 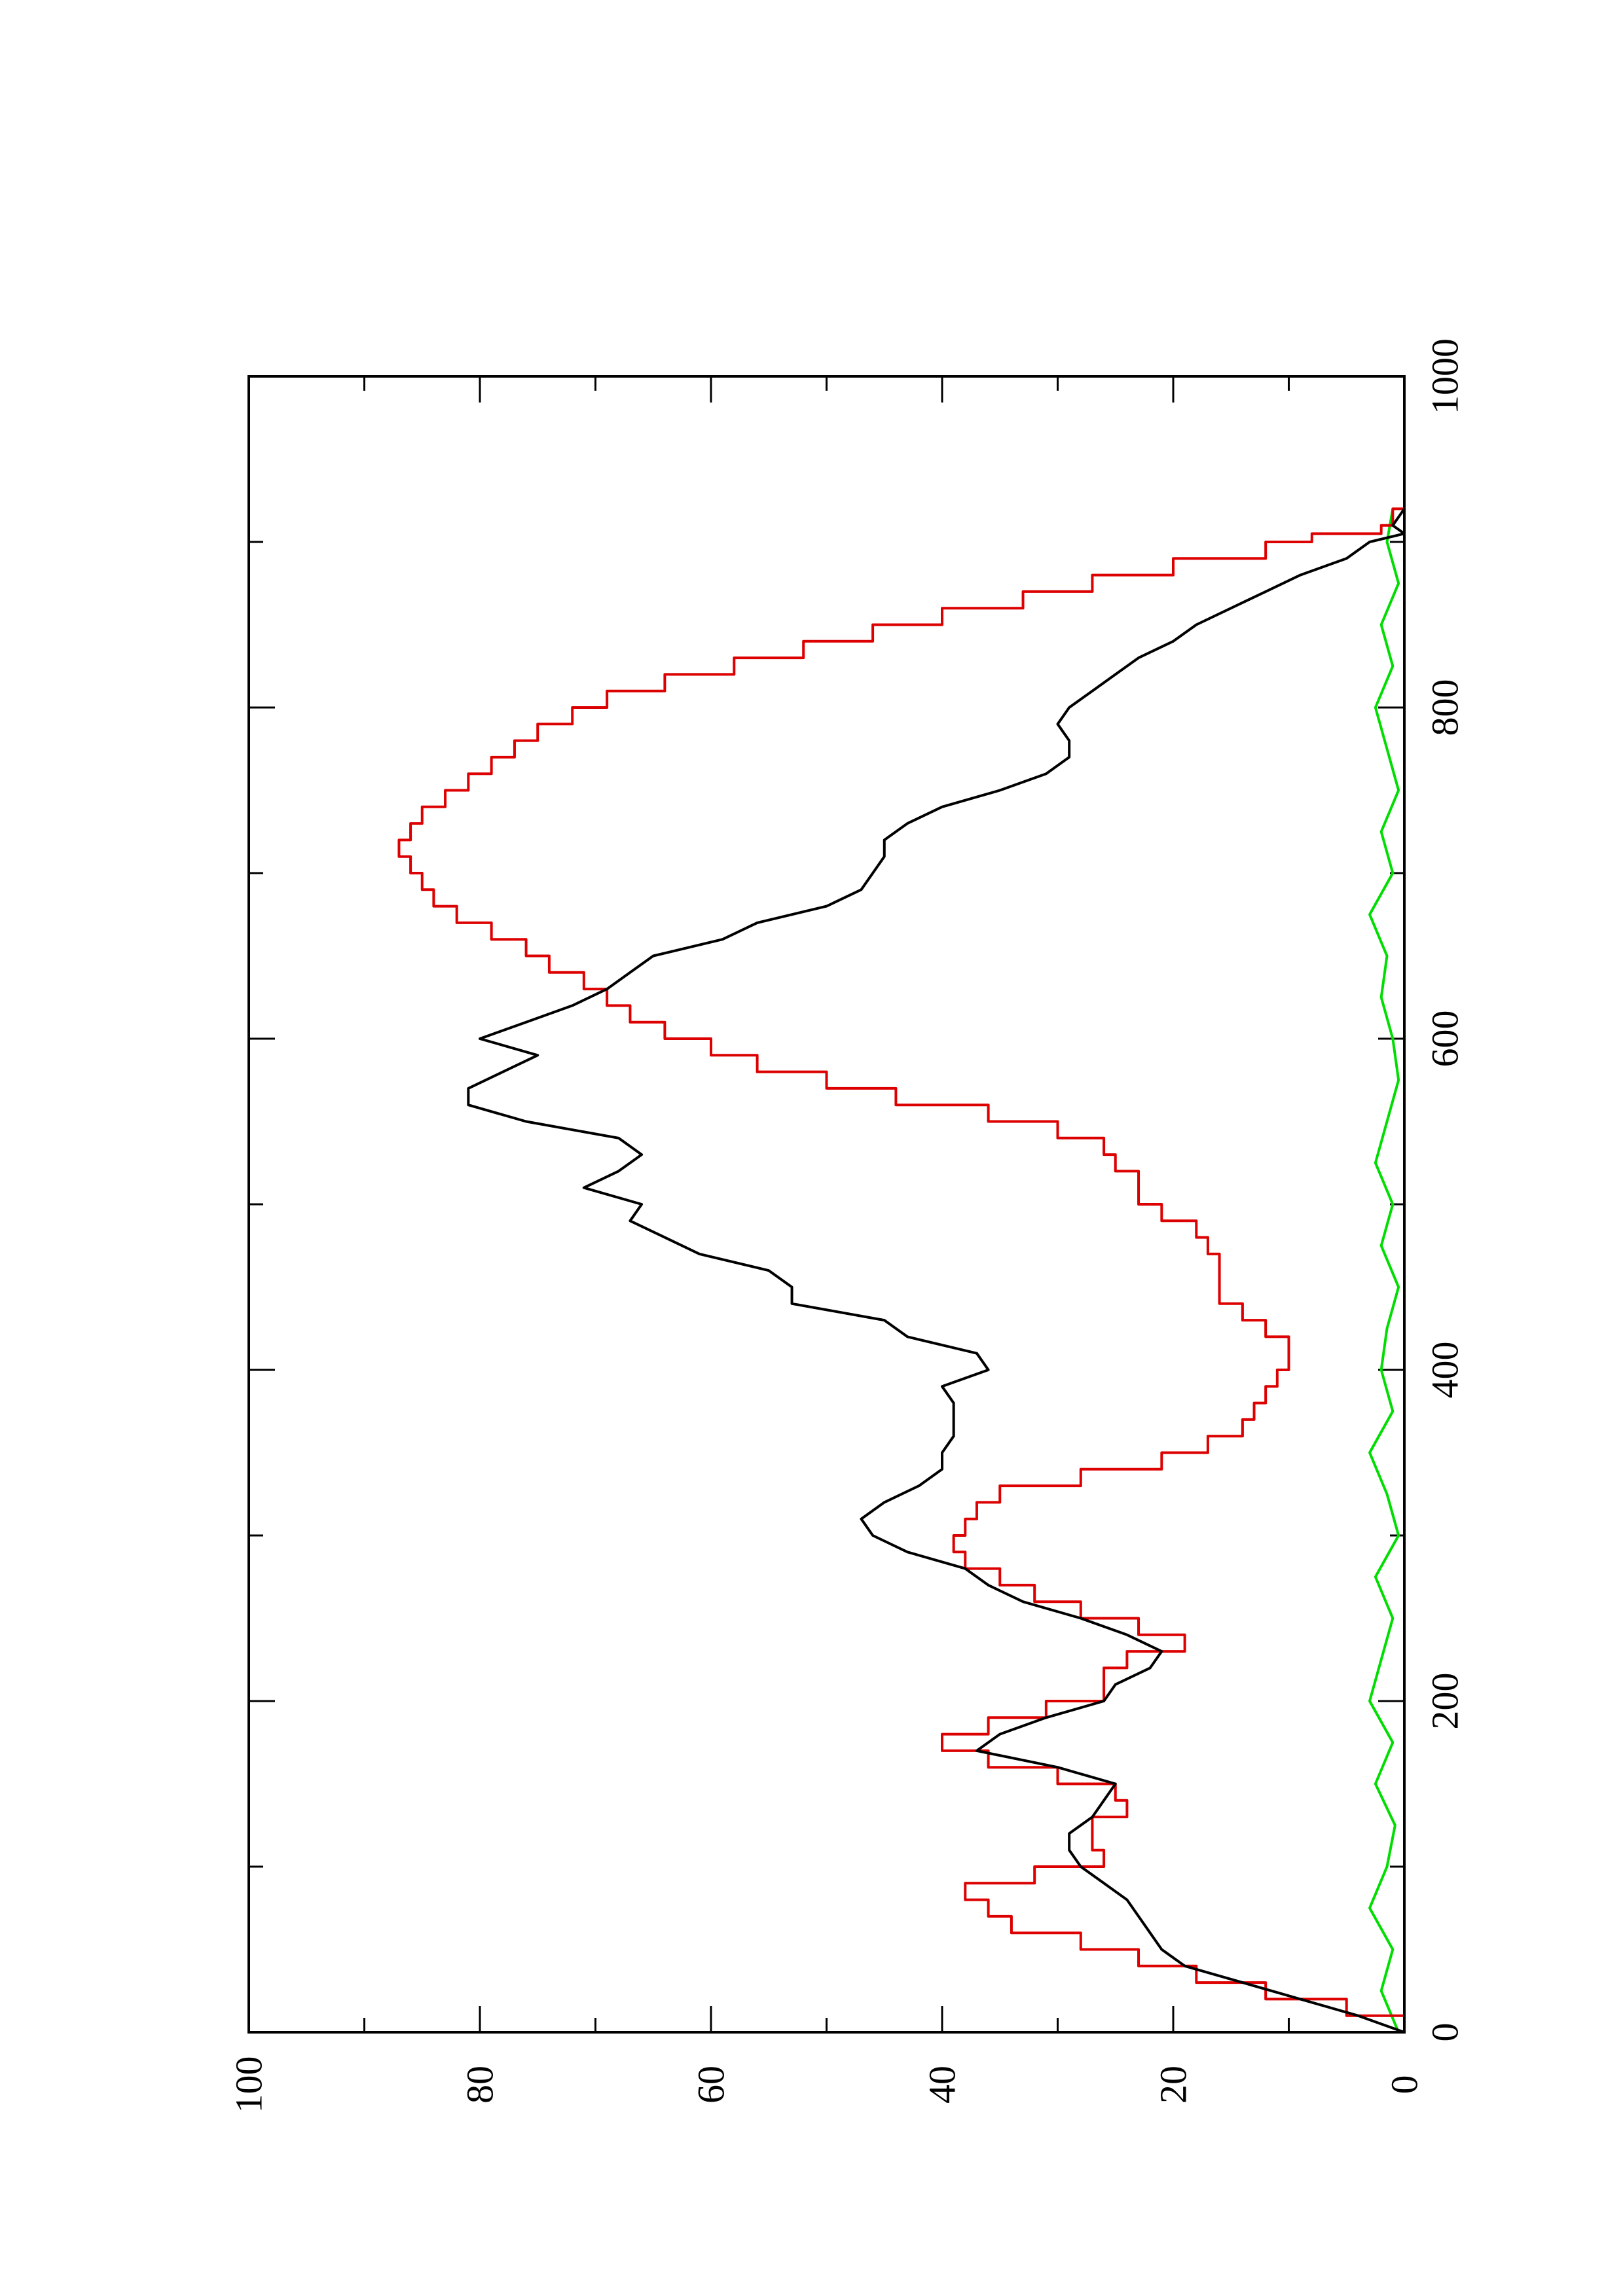 What do you see at coordinates (1445, 1039) in the screenshot?
I see `x-tick-label: 600` at bounding box center [1445, 1039].